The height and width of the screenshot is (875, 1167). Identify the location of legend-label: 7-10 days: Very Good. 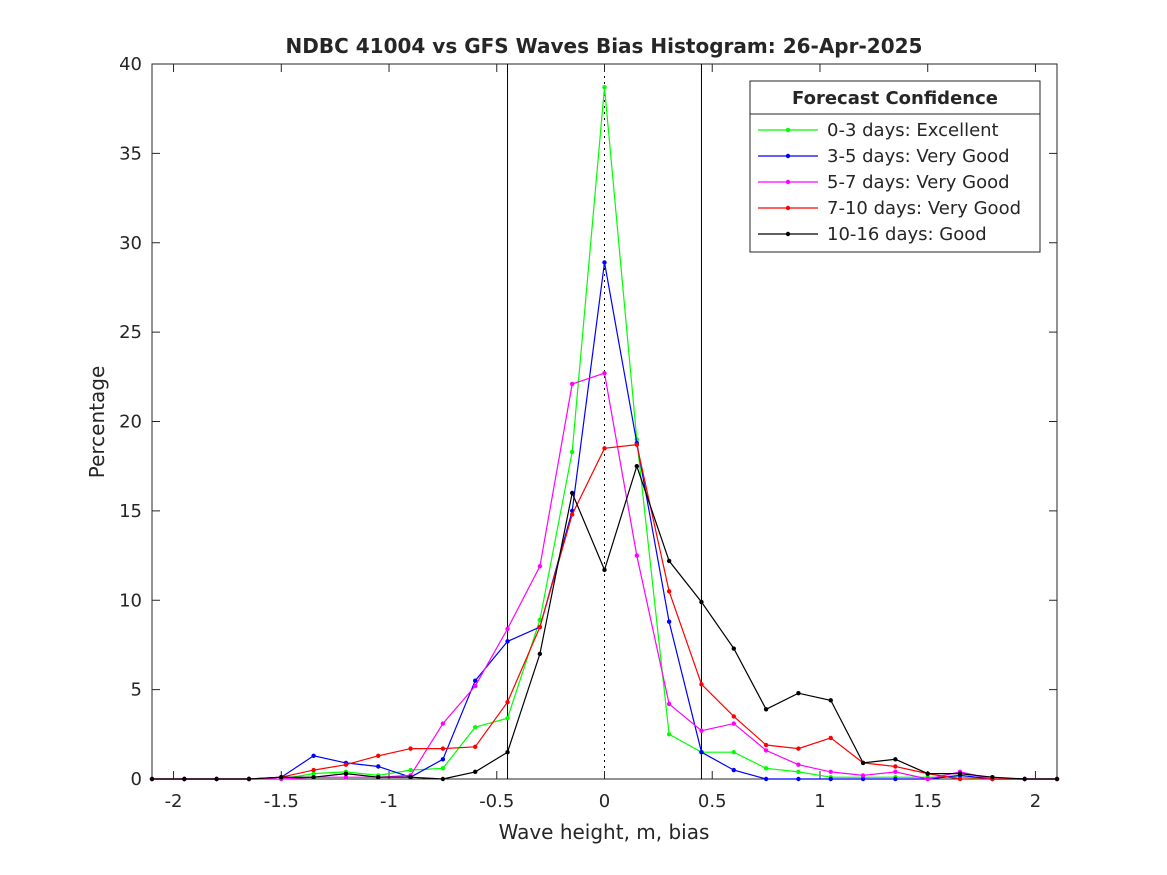
(924, 208).